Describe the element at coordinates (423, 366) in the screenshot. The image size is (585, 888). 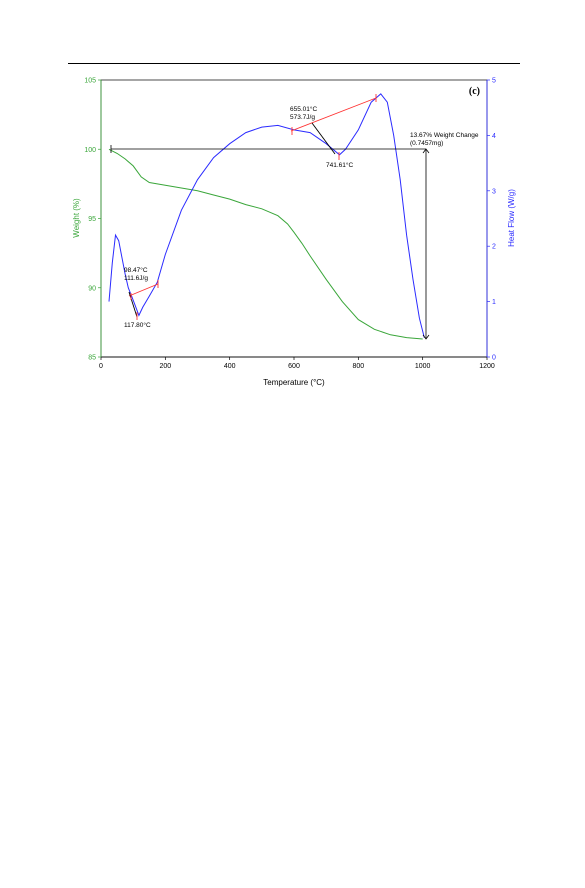
I see `x-tick-label: 1000` at that location.